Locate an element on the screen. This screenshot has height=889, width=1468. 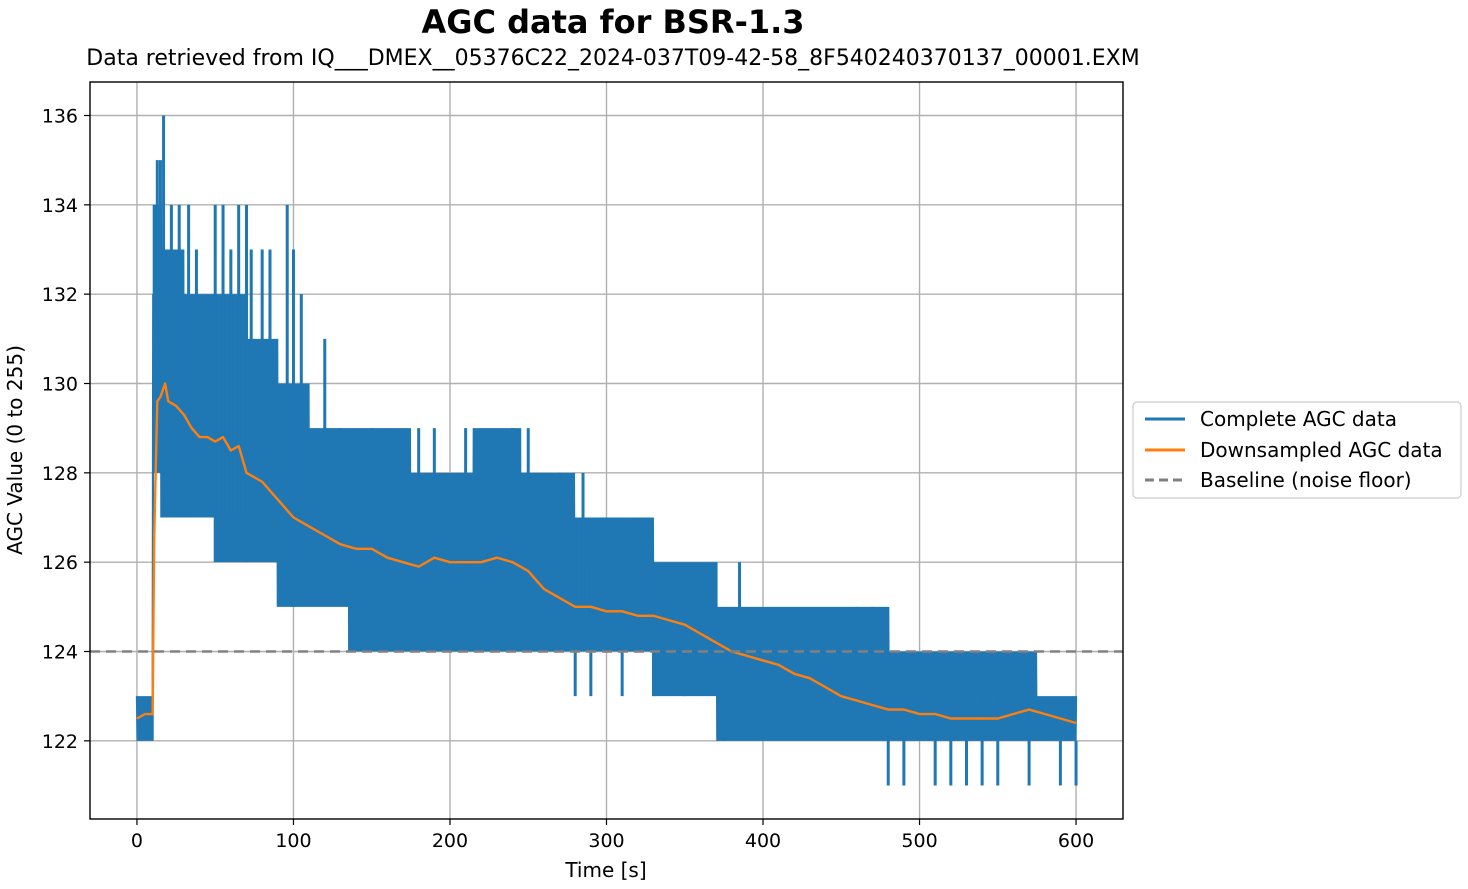
x-axis-ticks: 0 100 200 300 400 500 600 is located at coordinates (612, 835).